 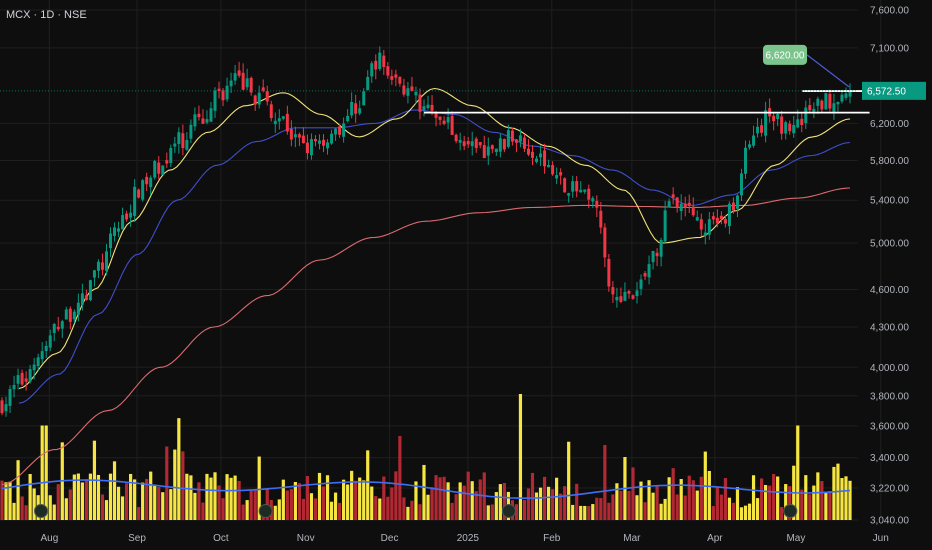 What do you see at coordinates (785, 55) in the screenshot?
I see `target-badge-label: 6,620.00` at bounding box center [785, 55].